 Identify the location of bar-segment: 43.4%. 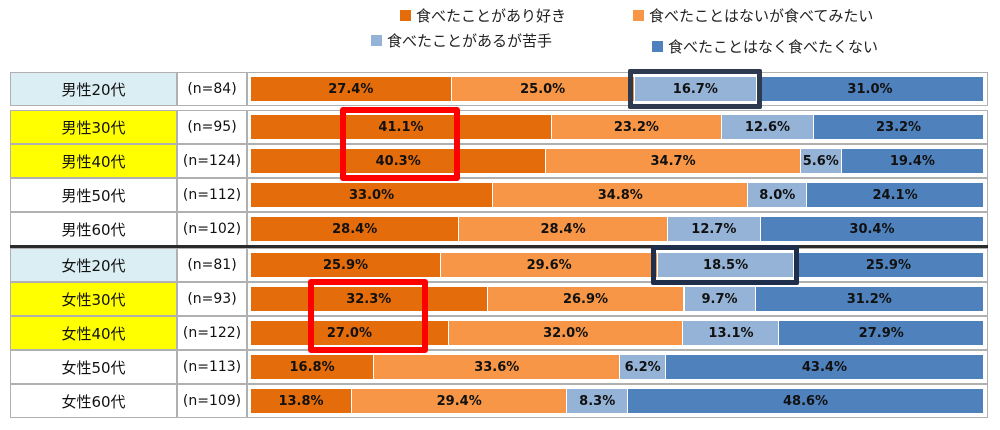
(824, 367).